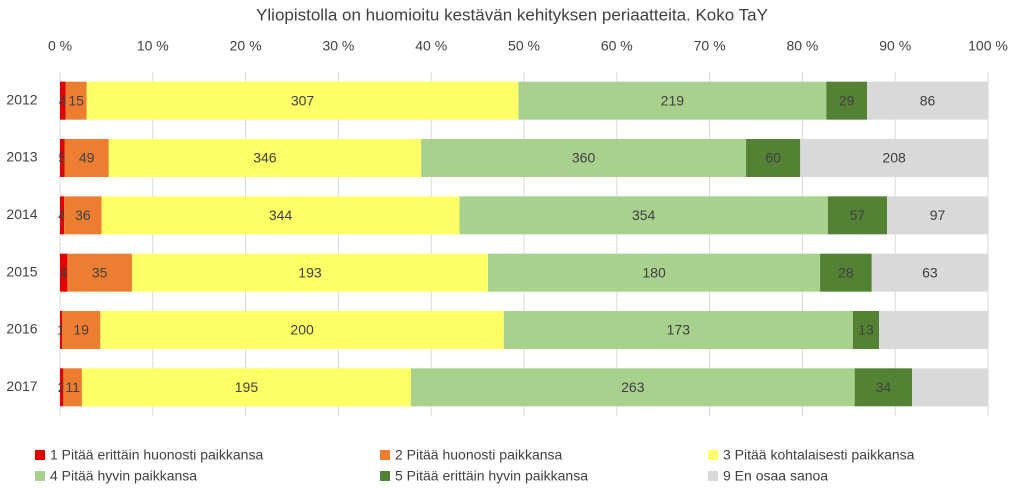 This screenshot has width=1024, height=497. I want to click on x-tick-label: 20 %, so click(246, 46).